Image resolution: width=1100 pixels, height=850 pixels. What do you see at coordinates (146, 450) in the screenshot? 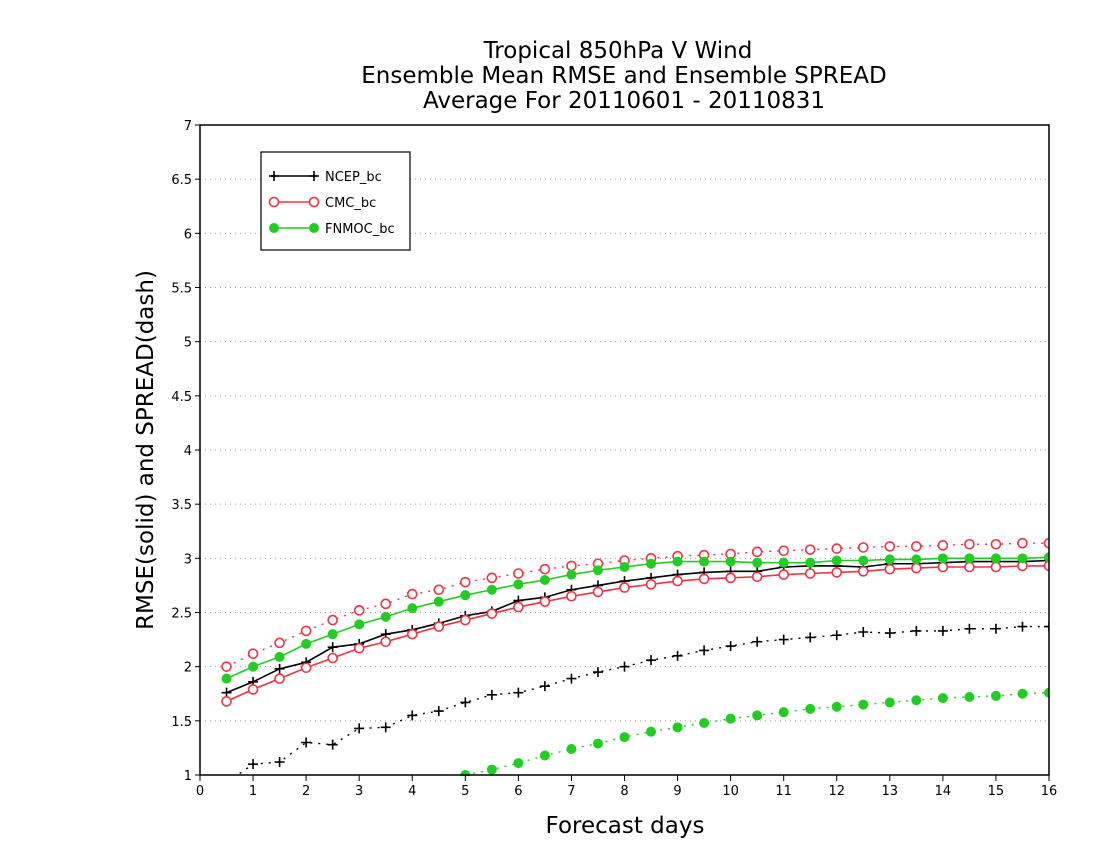
I see `y-axis-label: RMSE(solid) and SPREAD(dash)` at bounding box center [146, 450].